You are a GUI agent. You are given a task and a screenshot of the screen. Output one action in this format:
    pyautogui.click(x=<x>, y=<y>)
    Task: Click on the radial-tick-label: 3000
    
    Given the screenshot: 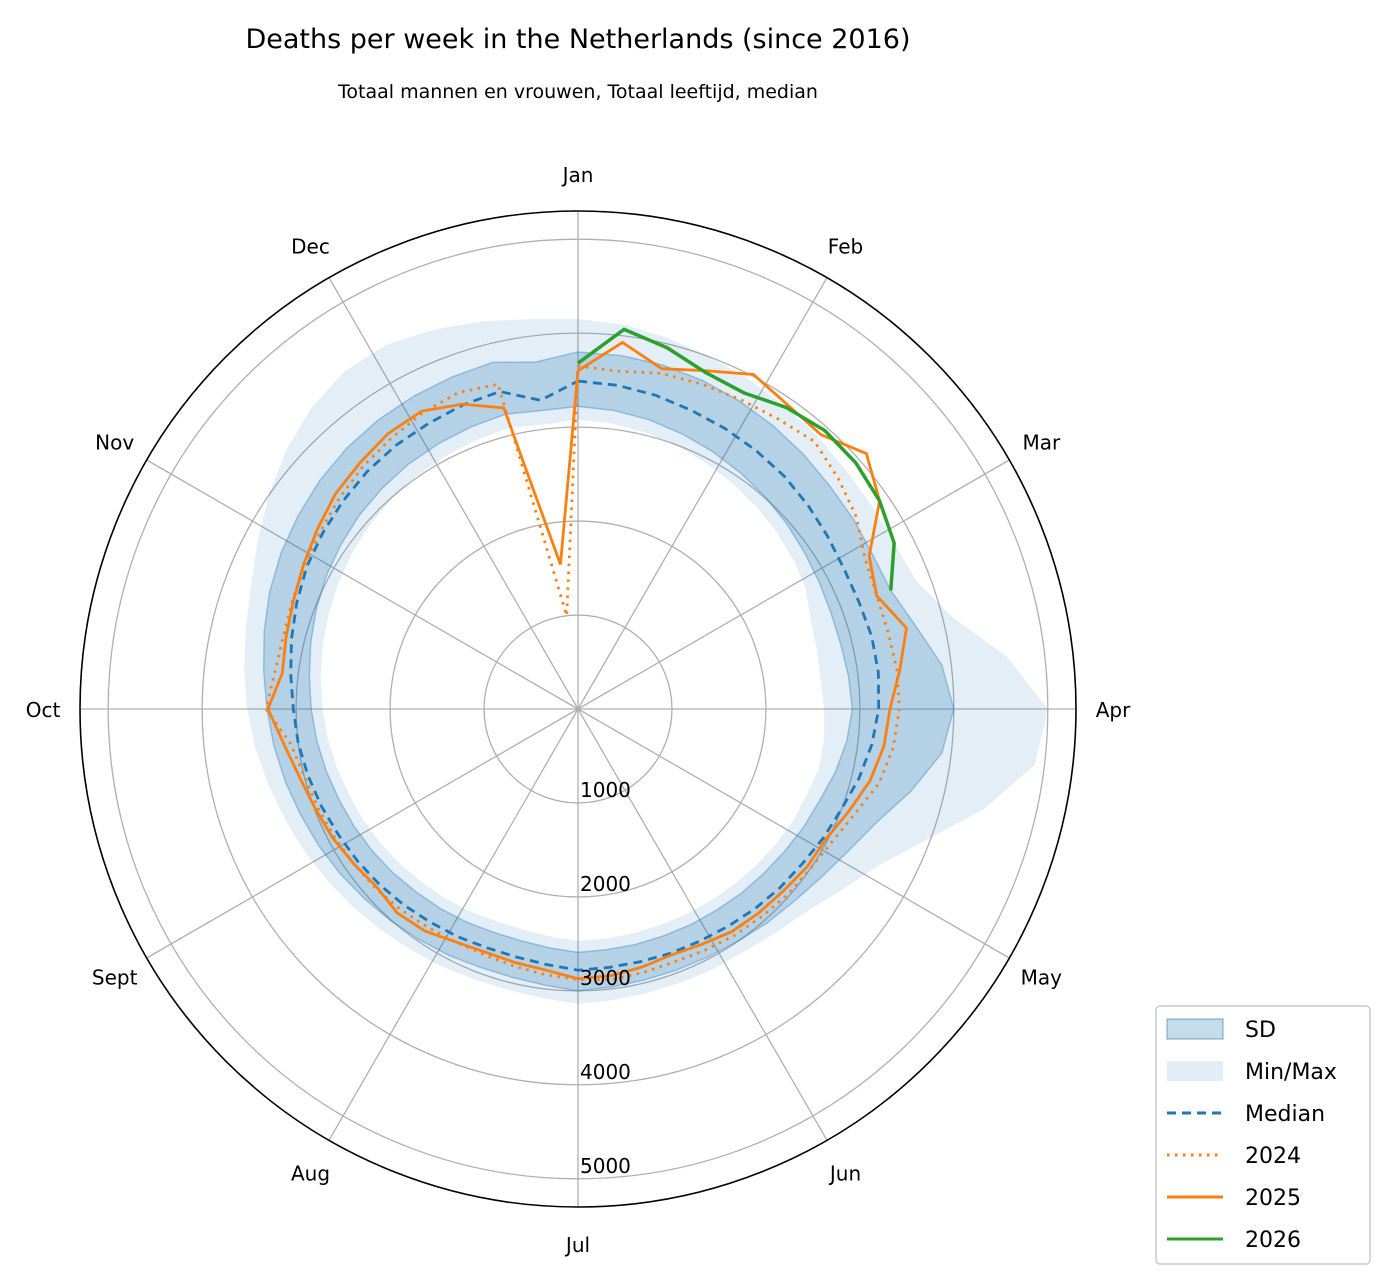 What is the action you would take?
    pyautogui.click(x=605, y=978)
    